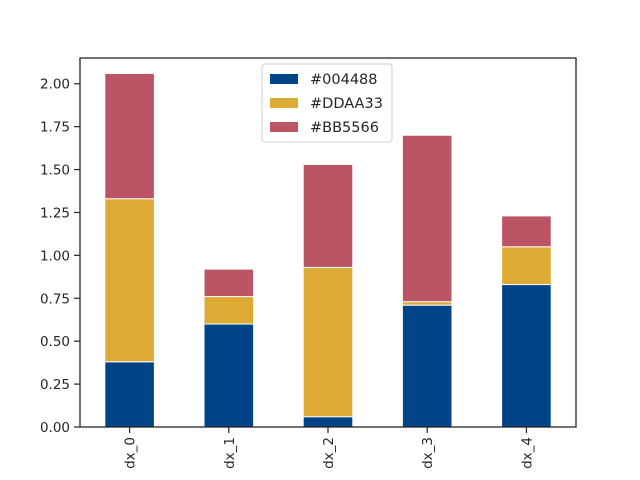 This screenshot has height=480, width=640. I want to click on y-tick-label: 0.00, so click(55, 428).